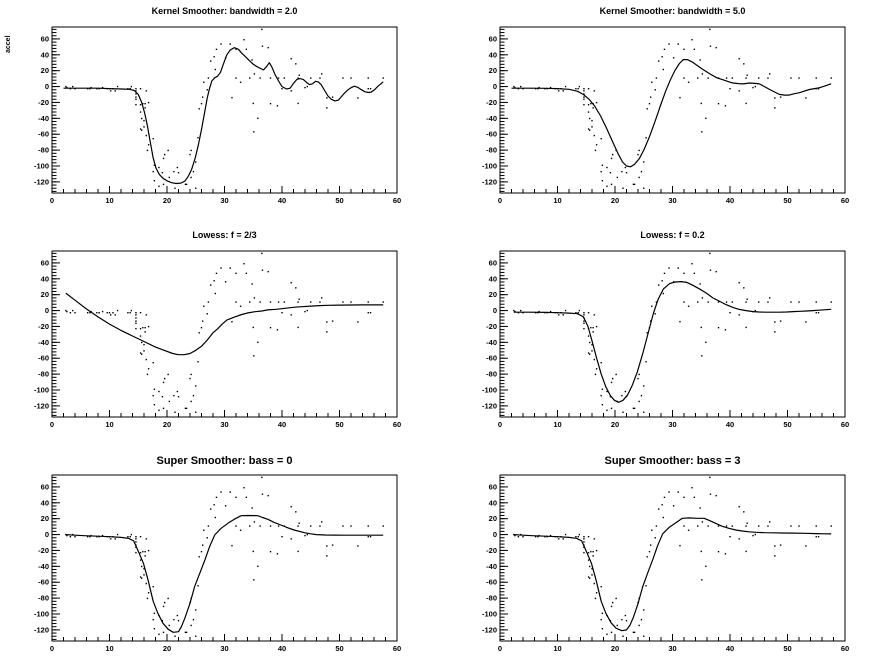 The image size is (896, 672). Describe the element at coordinates (224, 235) in the screenshot. I see `panel-title-lowess-f23: Lowess: f = 2/3` at that location.